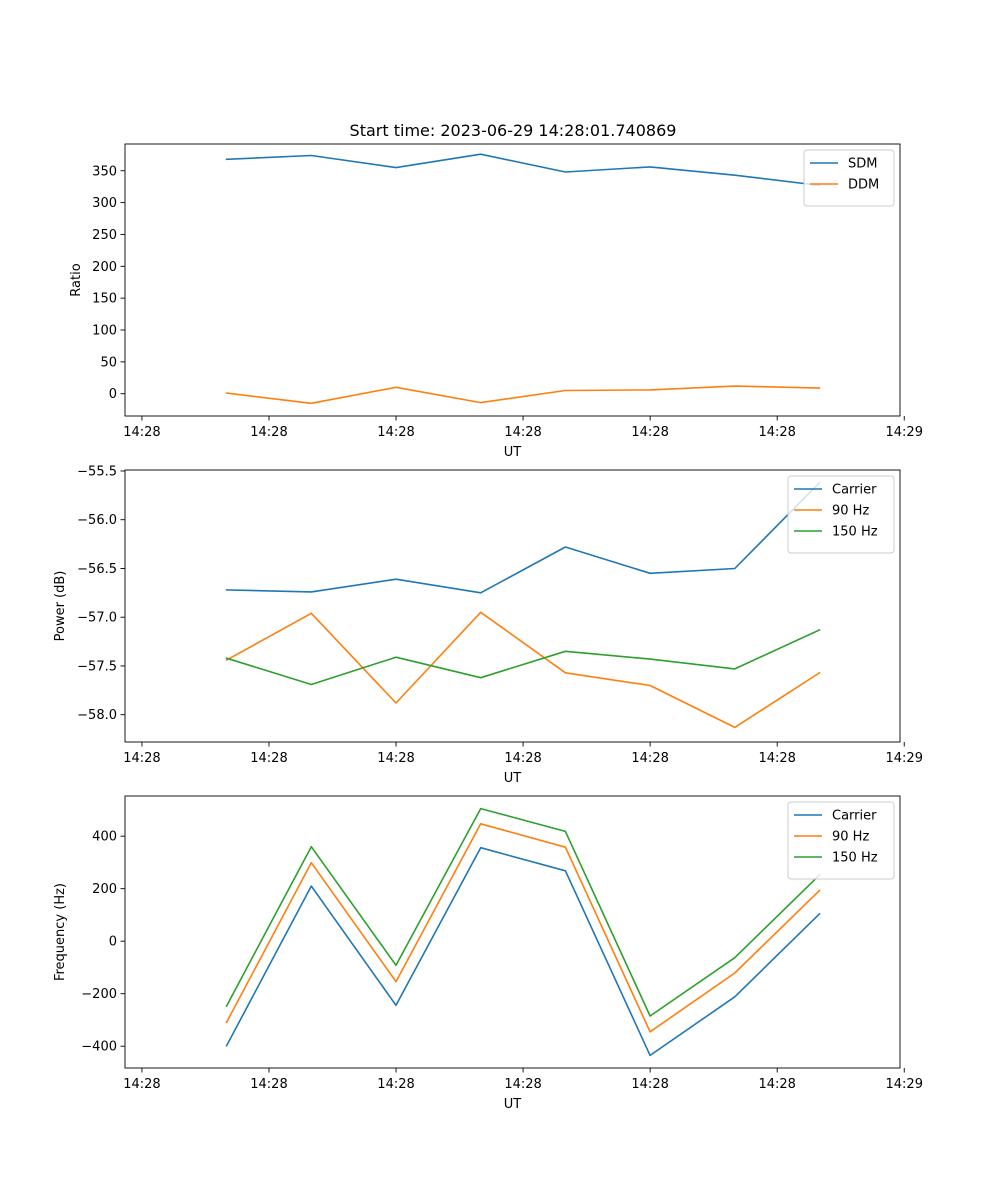  I want to click on y-tick-label: −58.0, so click(97, 715).